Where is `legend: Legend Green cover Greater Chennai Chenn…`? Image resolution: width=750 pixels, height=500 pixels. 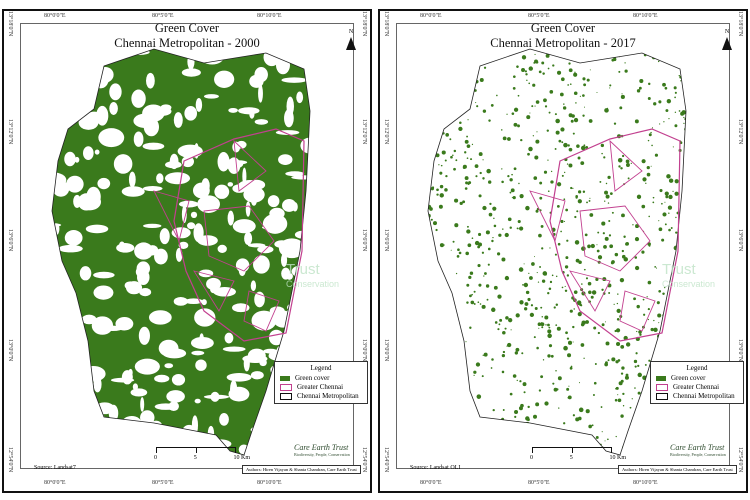
legend: Legend Green cover Greater Chennai Chenn… is located at coordinates (697, 382).